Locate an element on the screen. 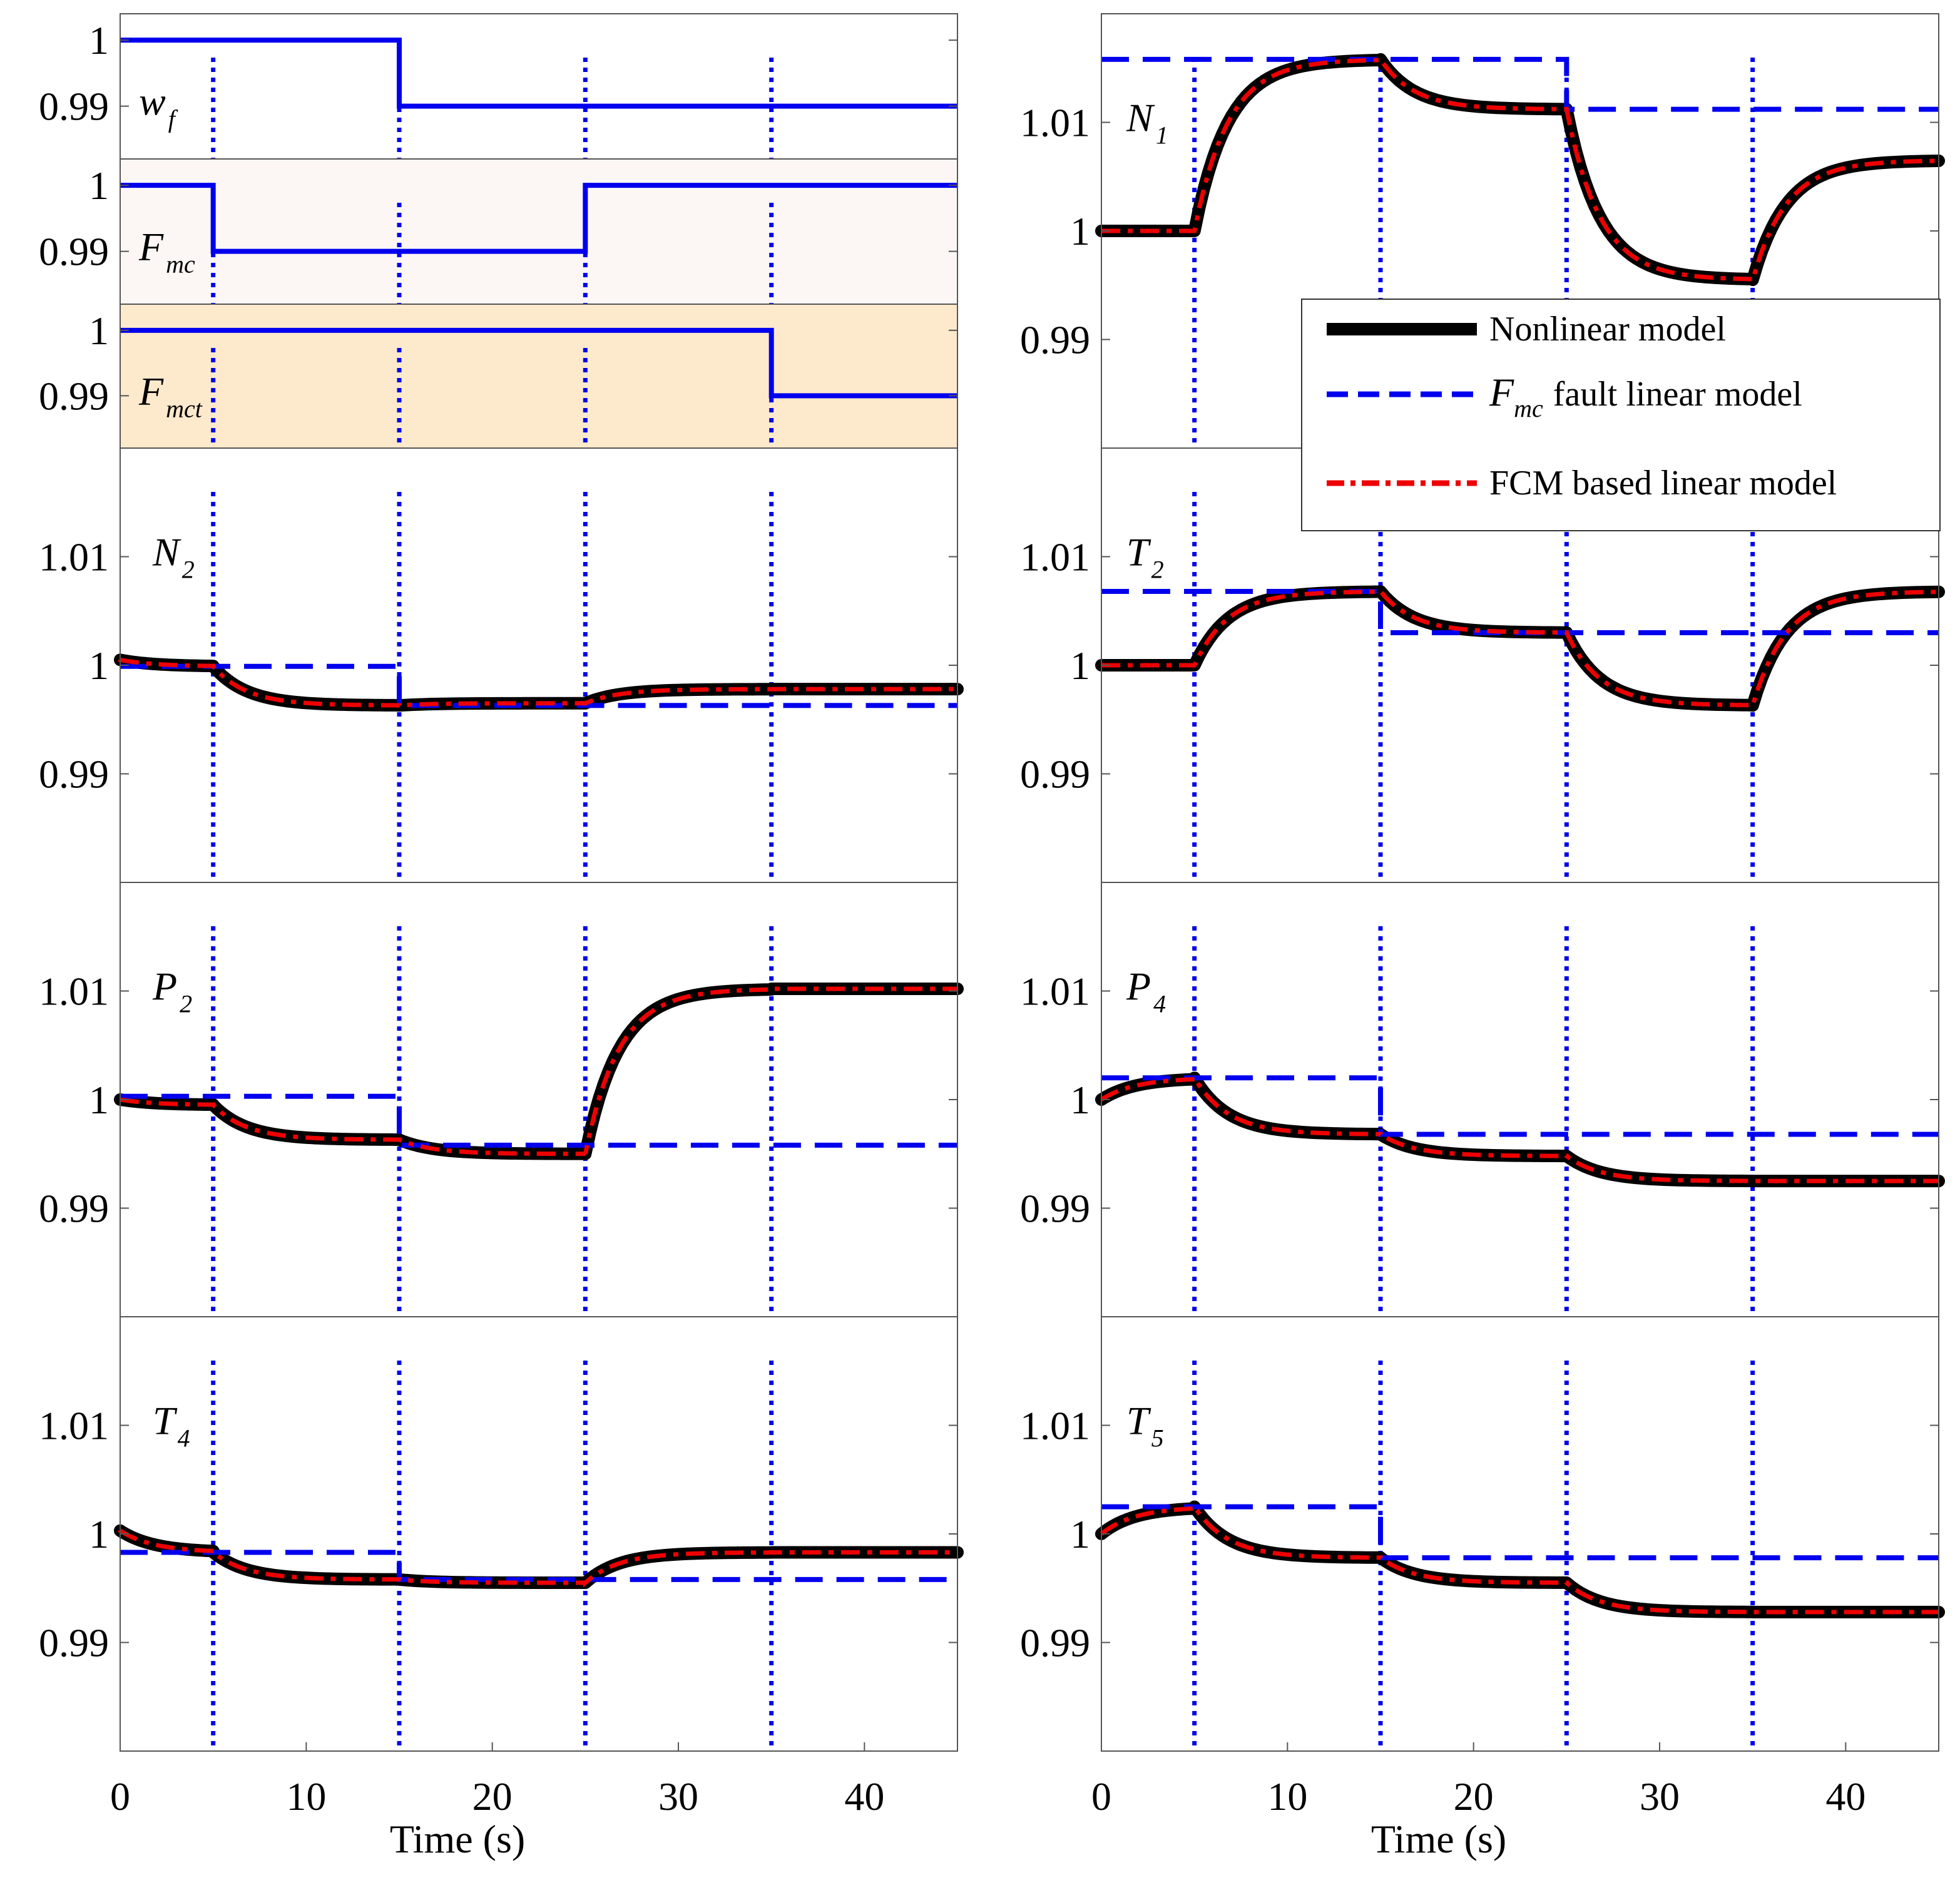  t5-ytick-label-1: 1 is located at coordinates (1080, 1534).